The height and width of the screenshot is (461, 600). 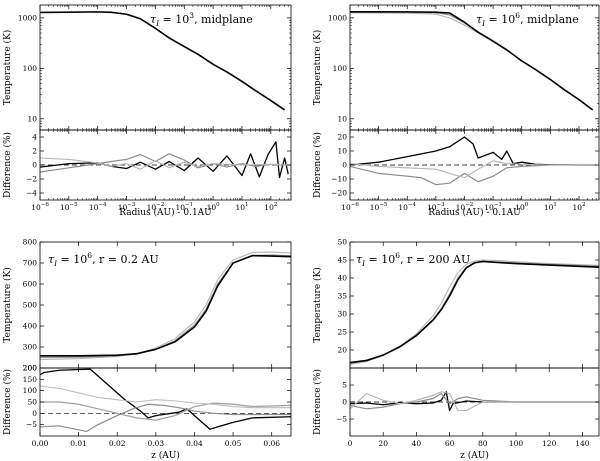 I want to click on y-tick-label: 700, so click(x=30, y=263).